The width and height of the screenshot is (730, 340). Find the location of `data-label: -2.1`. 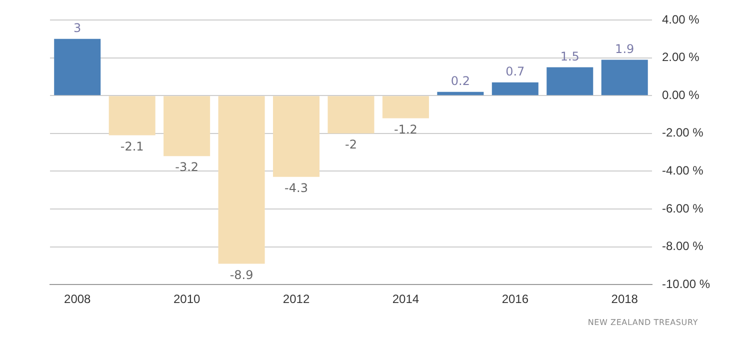

data-label: -2.1 is located at coordinates (132, 146).